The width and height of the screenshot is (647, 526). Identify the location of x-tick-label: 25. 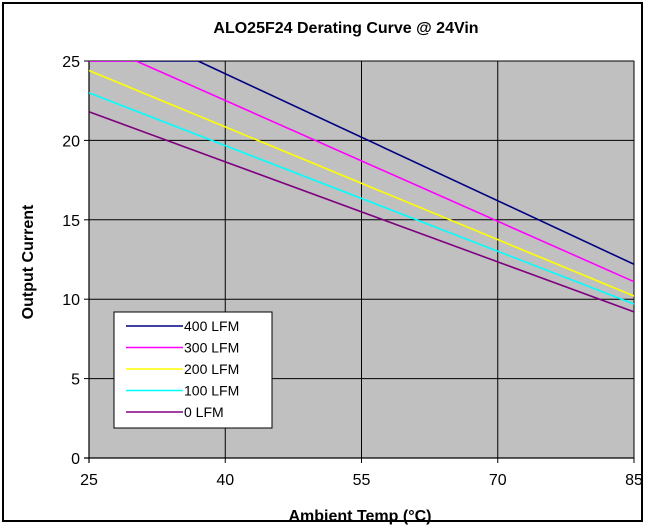
(89, 480).